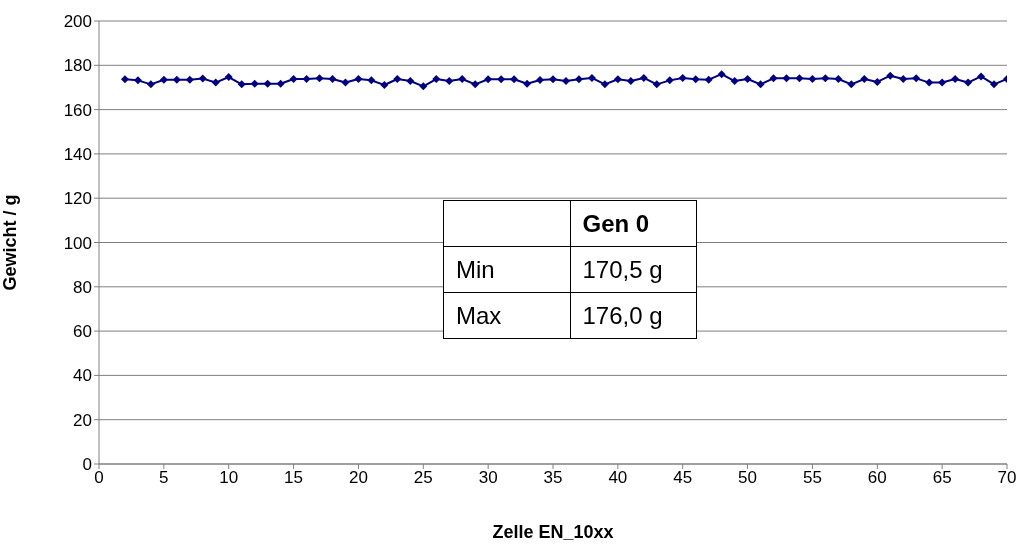 This screenshot has width=1024, height=553. What do you see at coordinates (294, 478) in the screenshot?
I see `x-tick-label: 15` at bounding box center [294, 478].